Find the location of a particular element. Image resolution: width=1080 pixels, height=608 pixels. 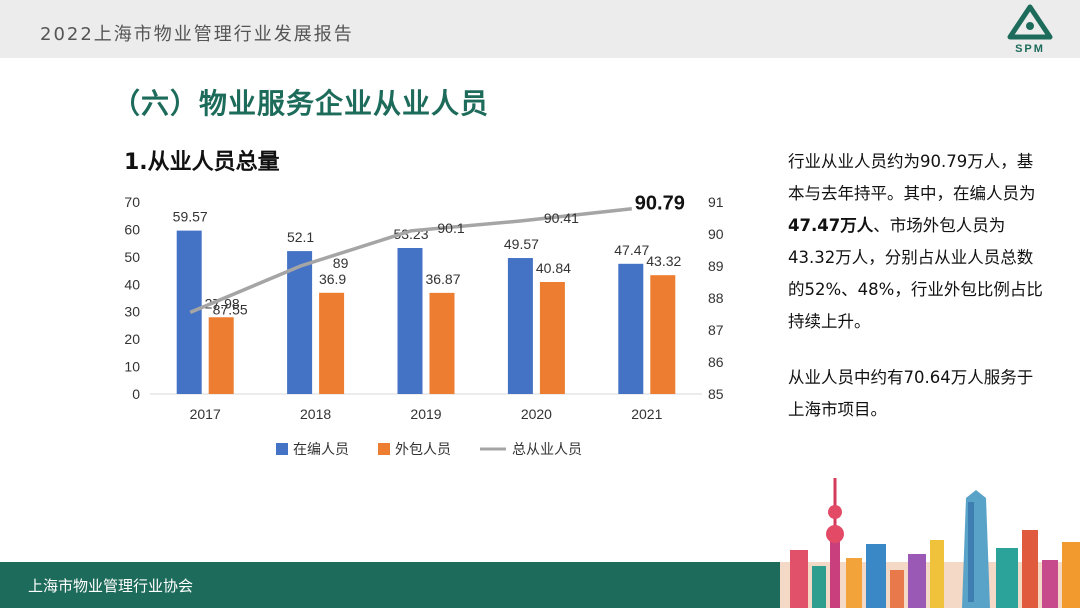

y-right-tick-label: 89 is located at coordinates (716, 266).